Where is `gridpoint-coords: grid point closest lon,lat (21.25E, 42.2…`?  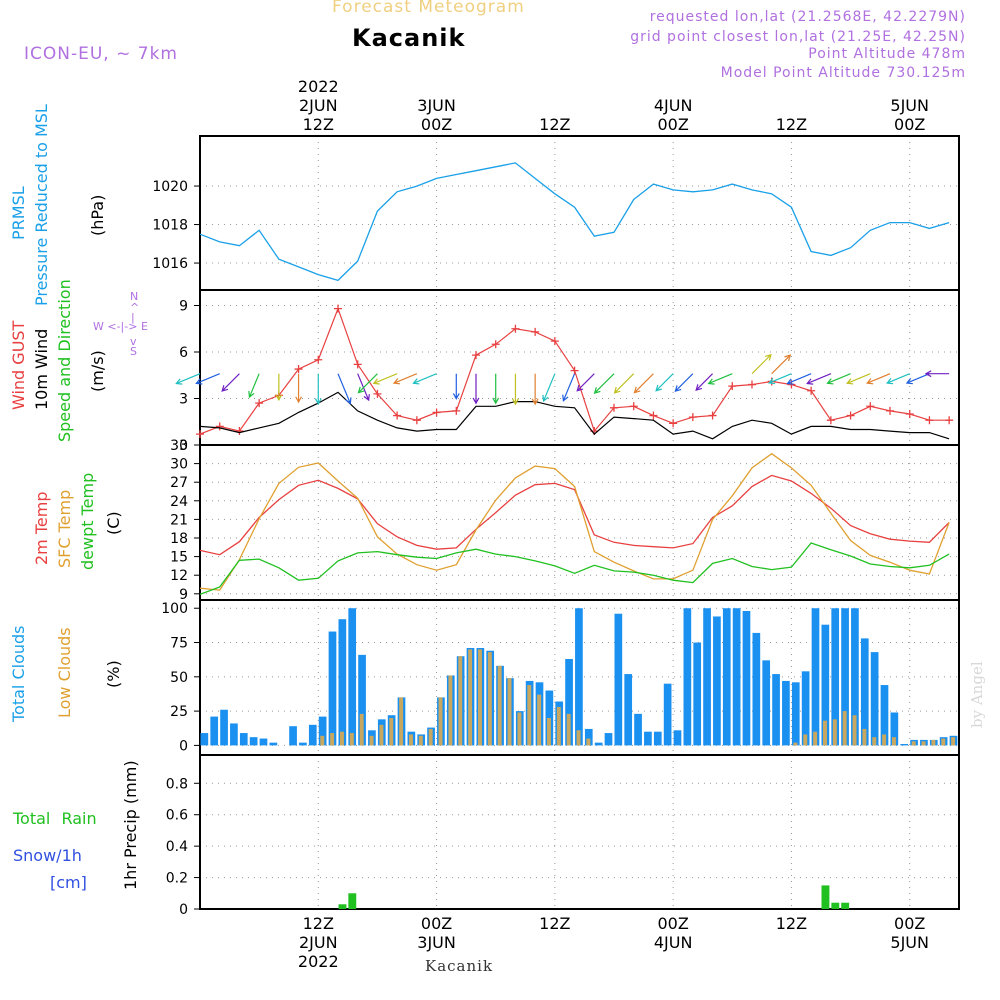 gridpoint-coords: grid point closest lon,lat (21.25E, 42.2… is located at coordinates (798, 37).